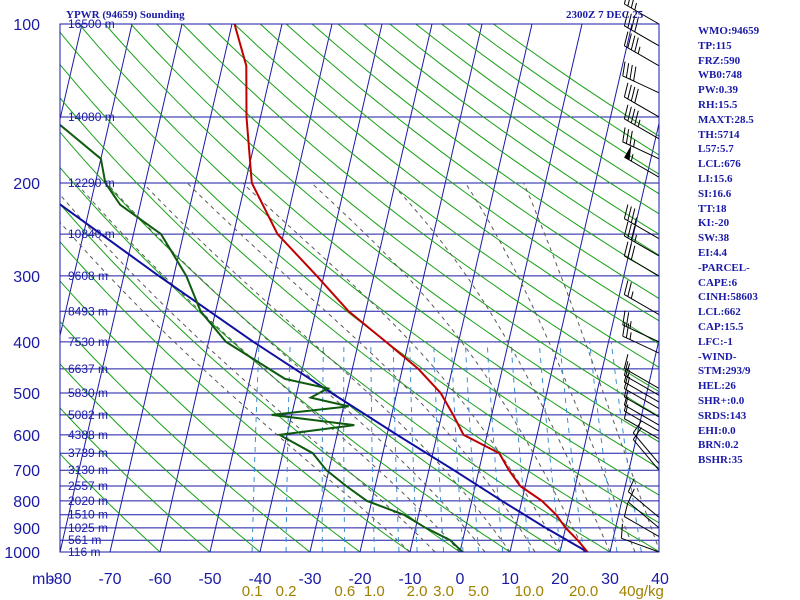 The height and width of the screenshot is (600, 800). What do you see at coordinates (713, 252) in the screenshot?
I see `index-row: EI:4.4` at bounding box center [713, 252].